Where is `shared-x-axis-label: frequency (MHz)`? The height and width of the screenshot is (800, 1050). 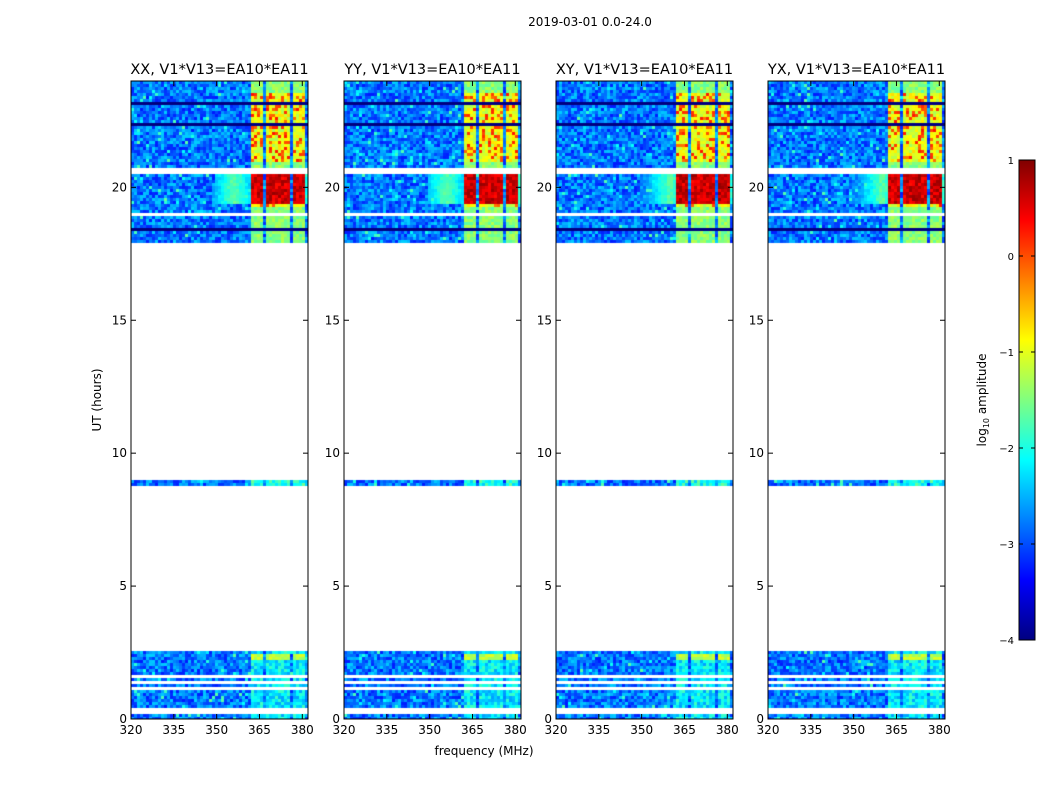 shared-x-axis-label: frequency (MHz) is located at coordinates (483, 751).